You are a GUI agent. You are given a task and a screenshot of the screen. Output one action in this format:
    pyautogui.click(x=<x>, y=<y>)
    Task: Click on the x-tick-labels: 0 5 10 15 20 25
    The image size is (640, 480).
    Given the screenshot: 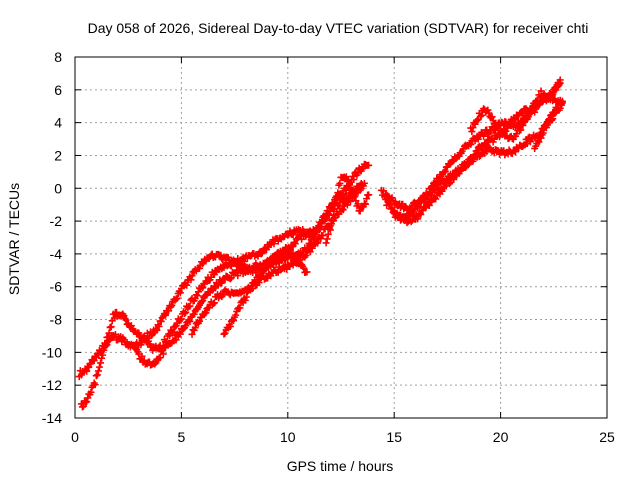 What is the action you would take?
    pyautogui.click(x=343, y=437)
    